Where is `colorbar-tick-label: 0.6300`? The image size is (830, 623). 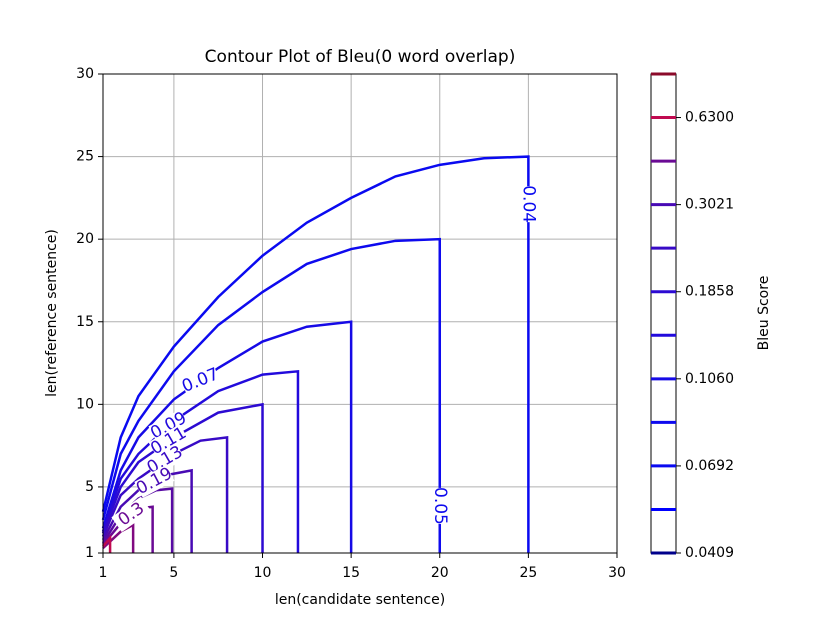
colorbar-tick-label: 0.6300 is located at coordinates (709, 118).